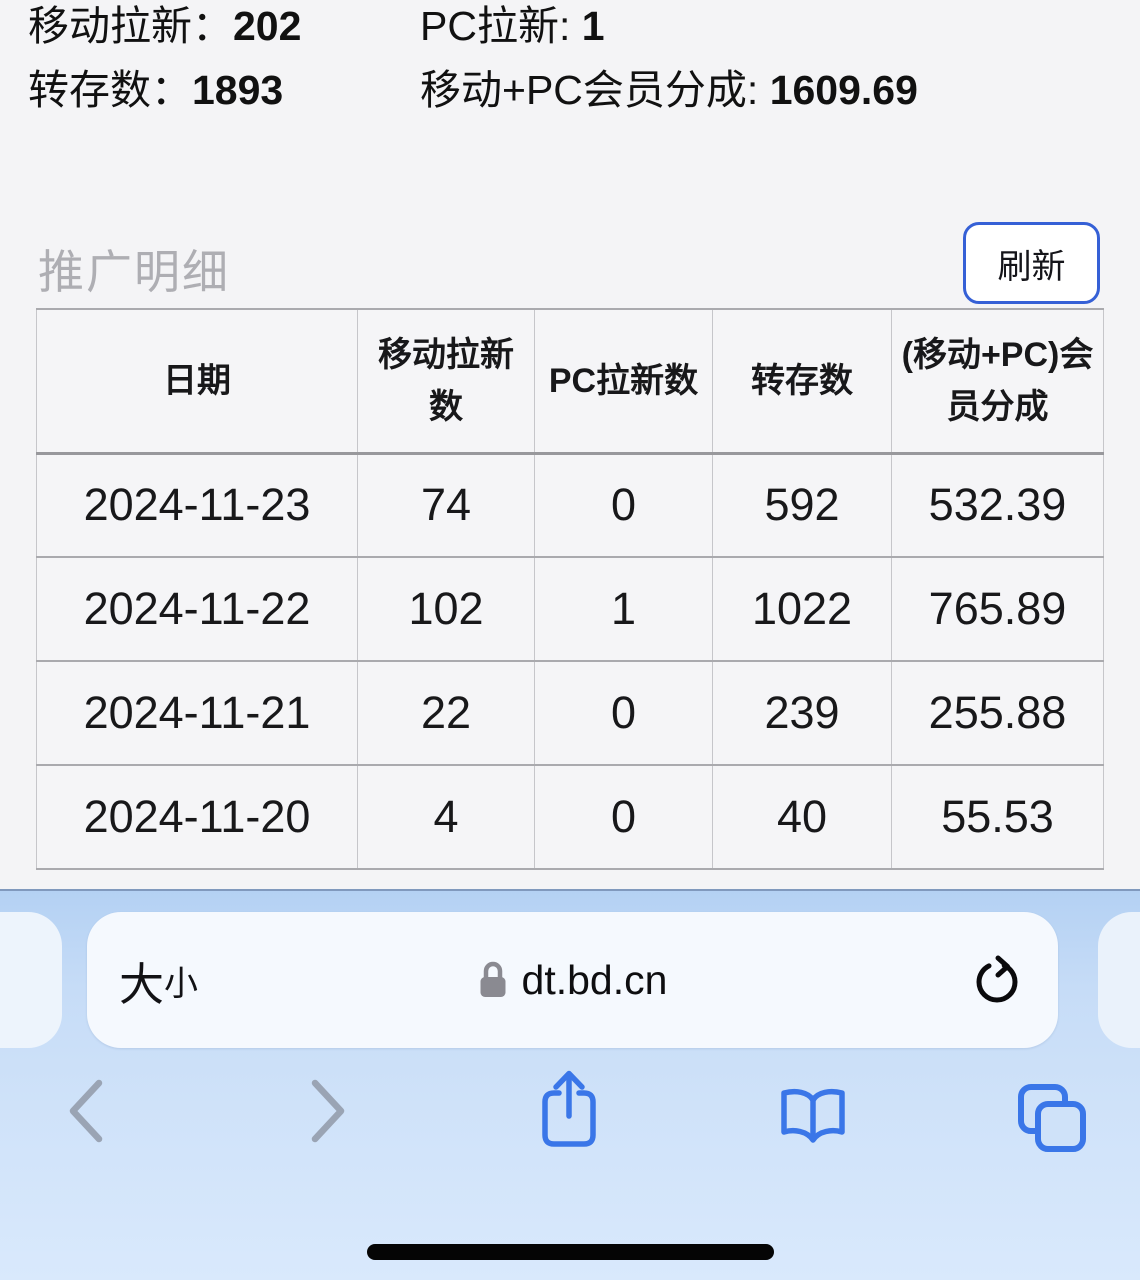 Image resolution: width=1140 pixels, height=1280 pixels. I want to click on stat-pc-pull: PC拉新: 1, so click(766, 26).